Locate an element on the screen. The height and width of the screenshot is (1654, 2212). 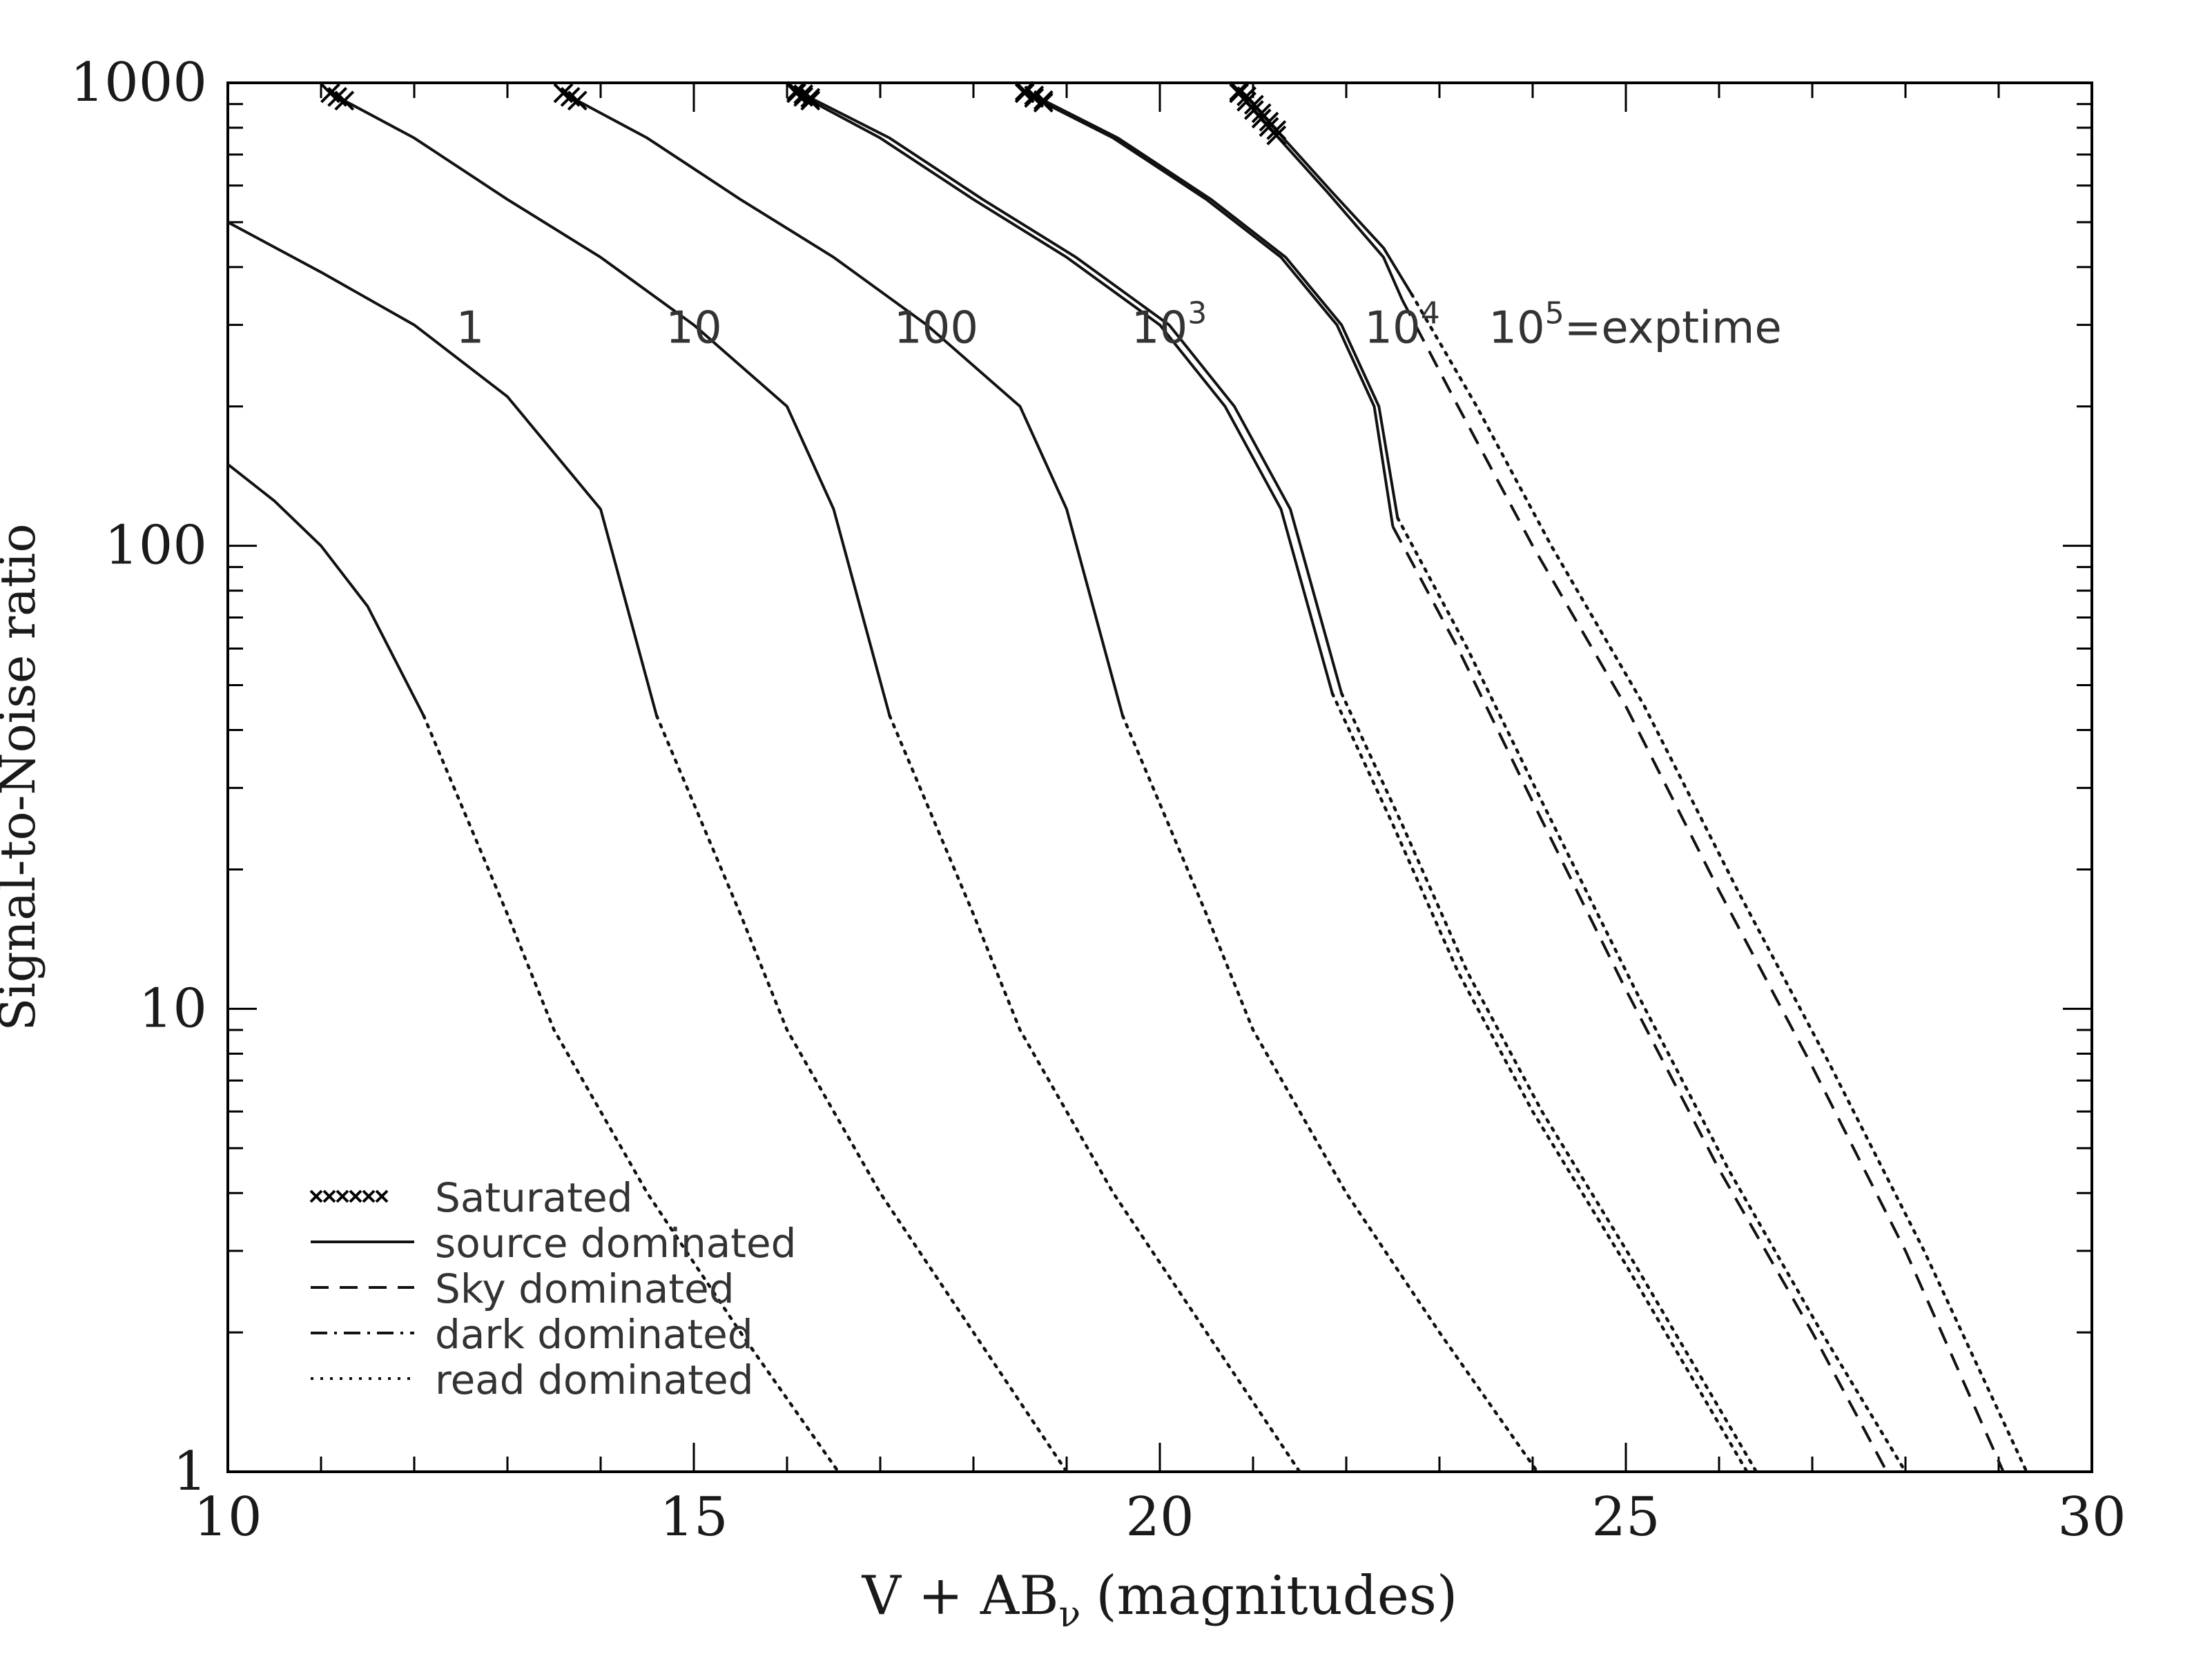
curve-t1-low-dotted is located at coordinates (631, 1094).